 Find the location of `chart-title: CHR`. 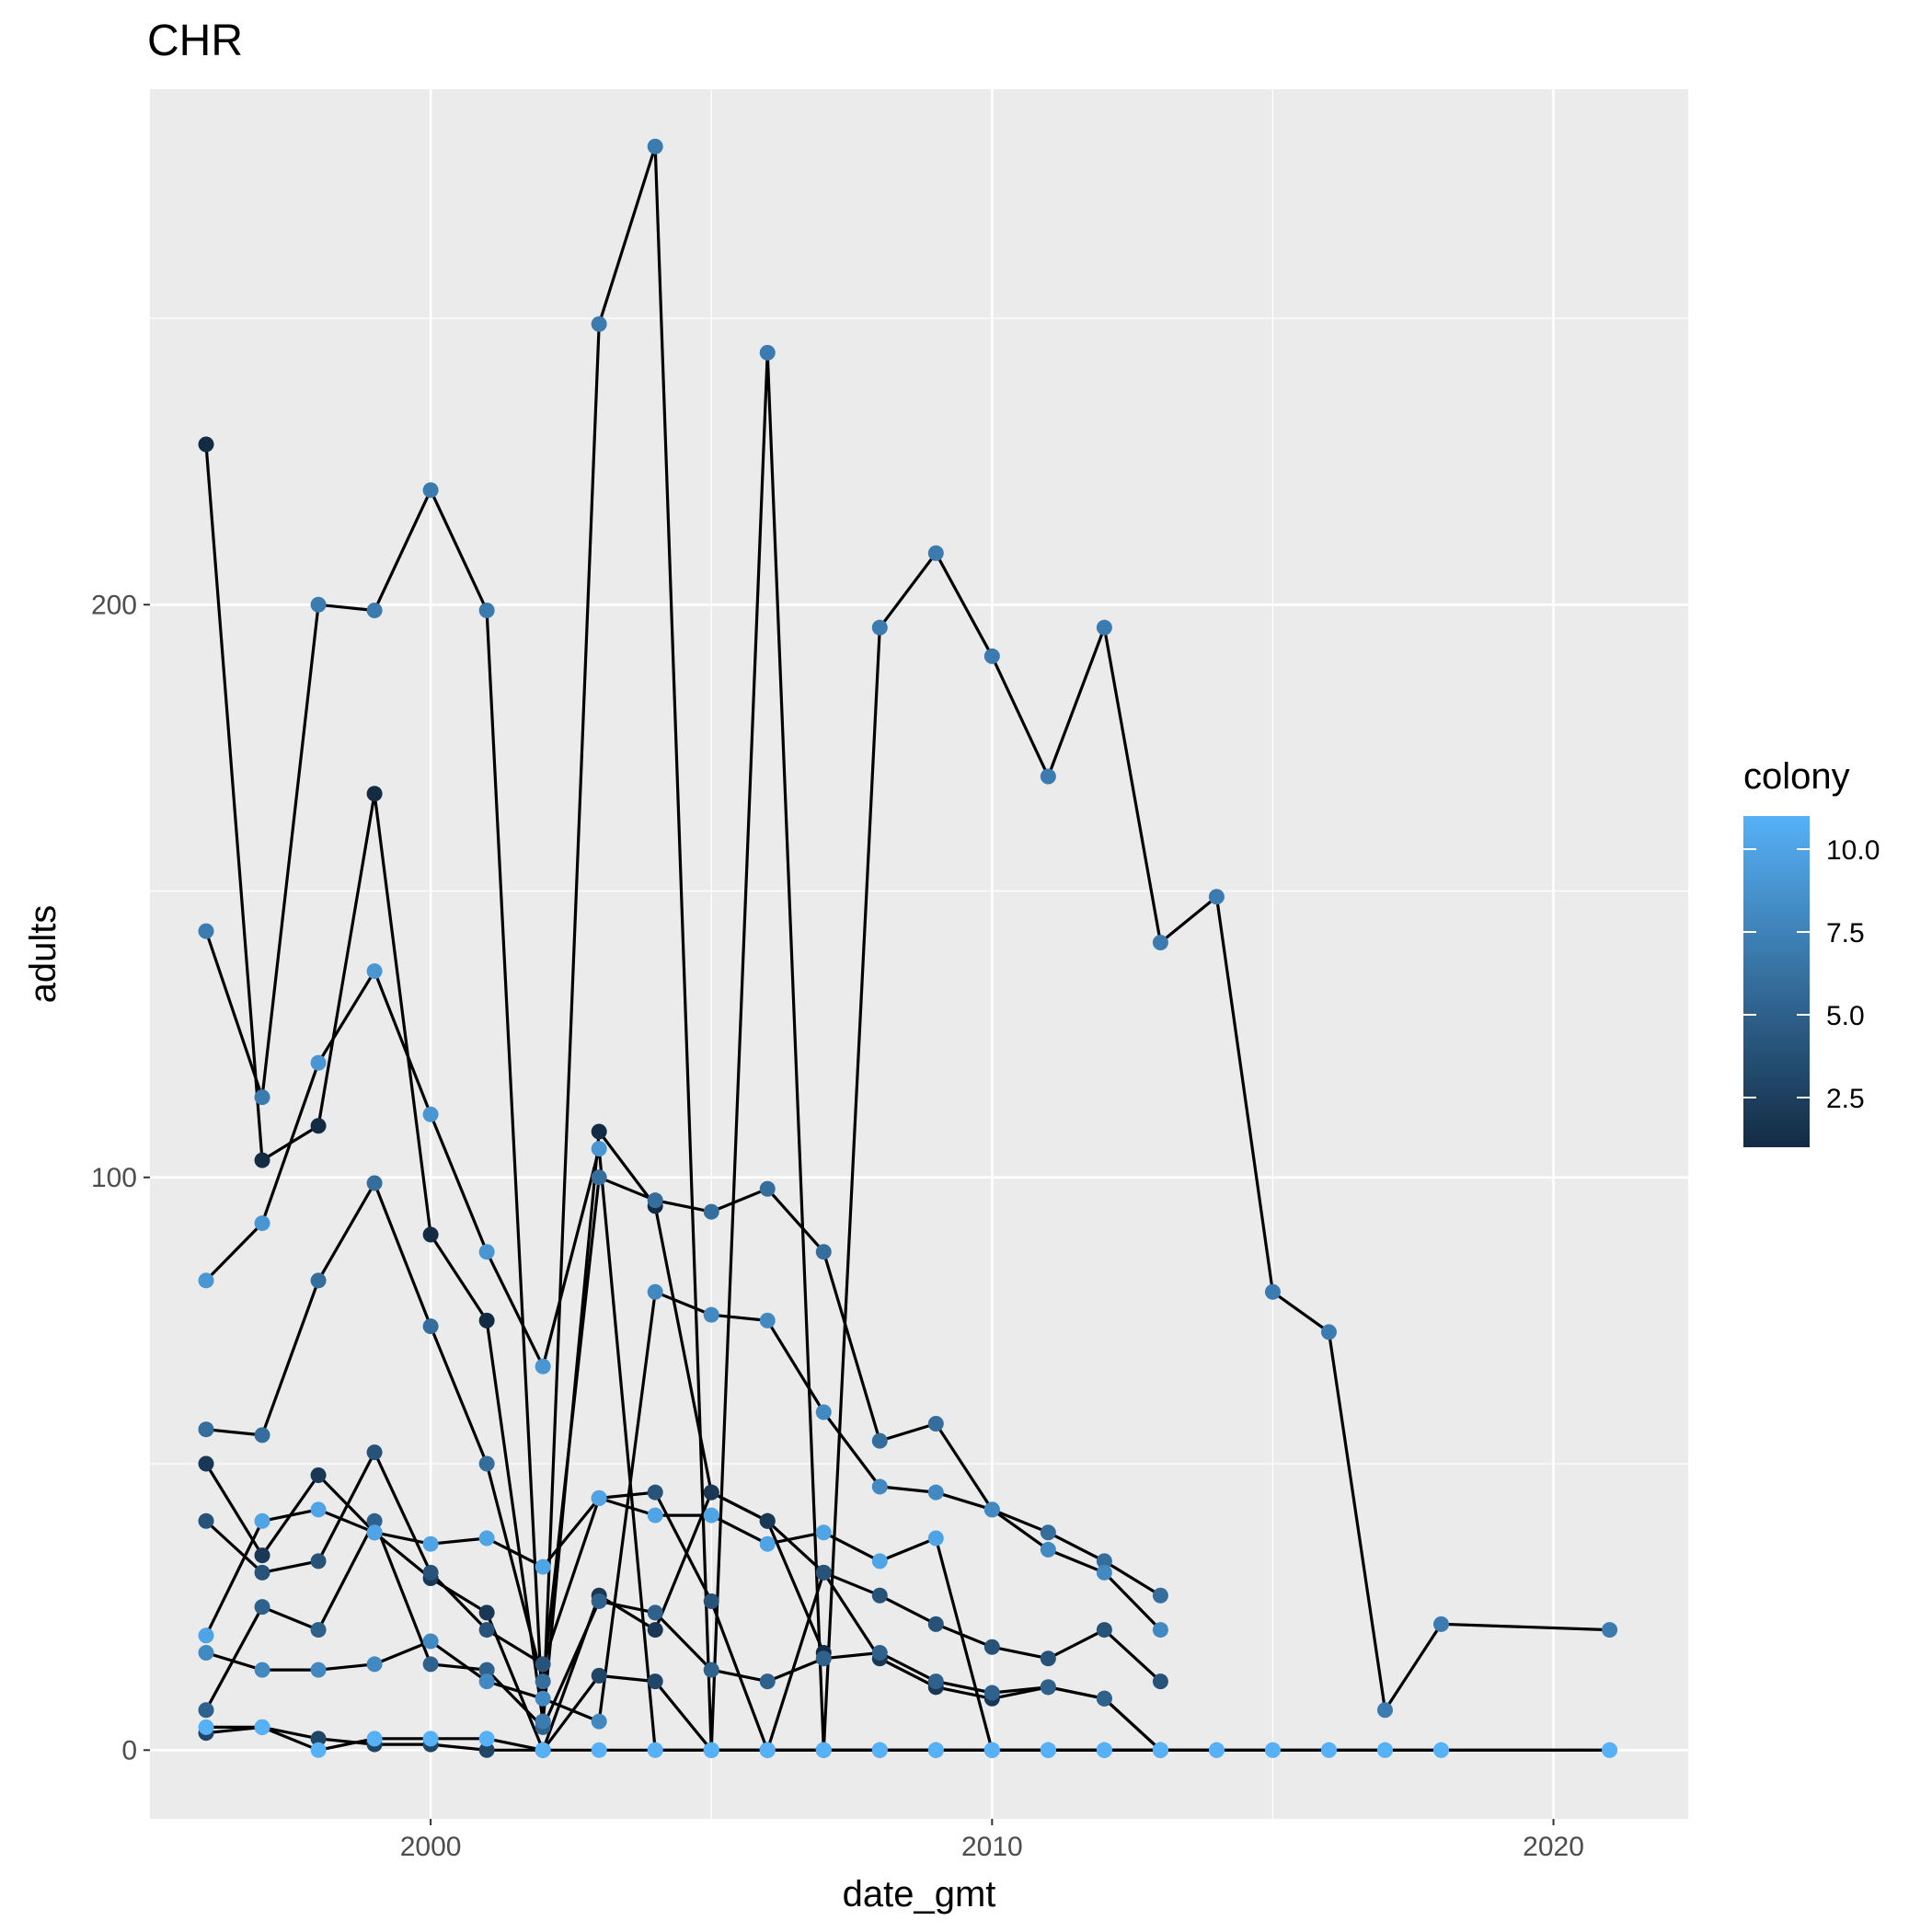

chart-title: CHR is located at coordinates (195, 41).